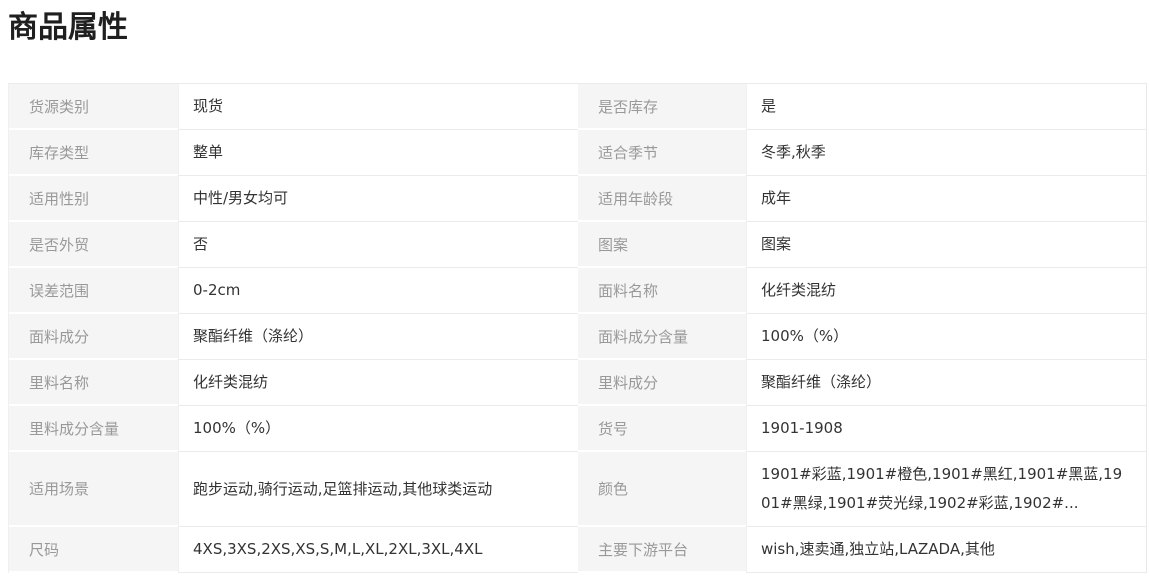 This screenshot has width=1150, height=580. What do you see at coordinates (93, 153) in the screenshot?
I see `attr-label: 库存类型` at bounding box center [93, 153].